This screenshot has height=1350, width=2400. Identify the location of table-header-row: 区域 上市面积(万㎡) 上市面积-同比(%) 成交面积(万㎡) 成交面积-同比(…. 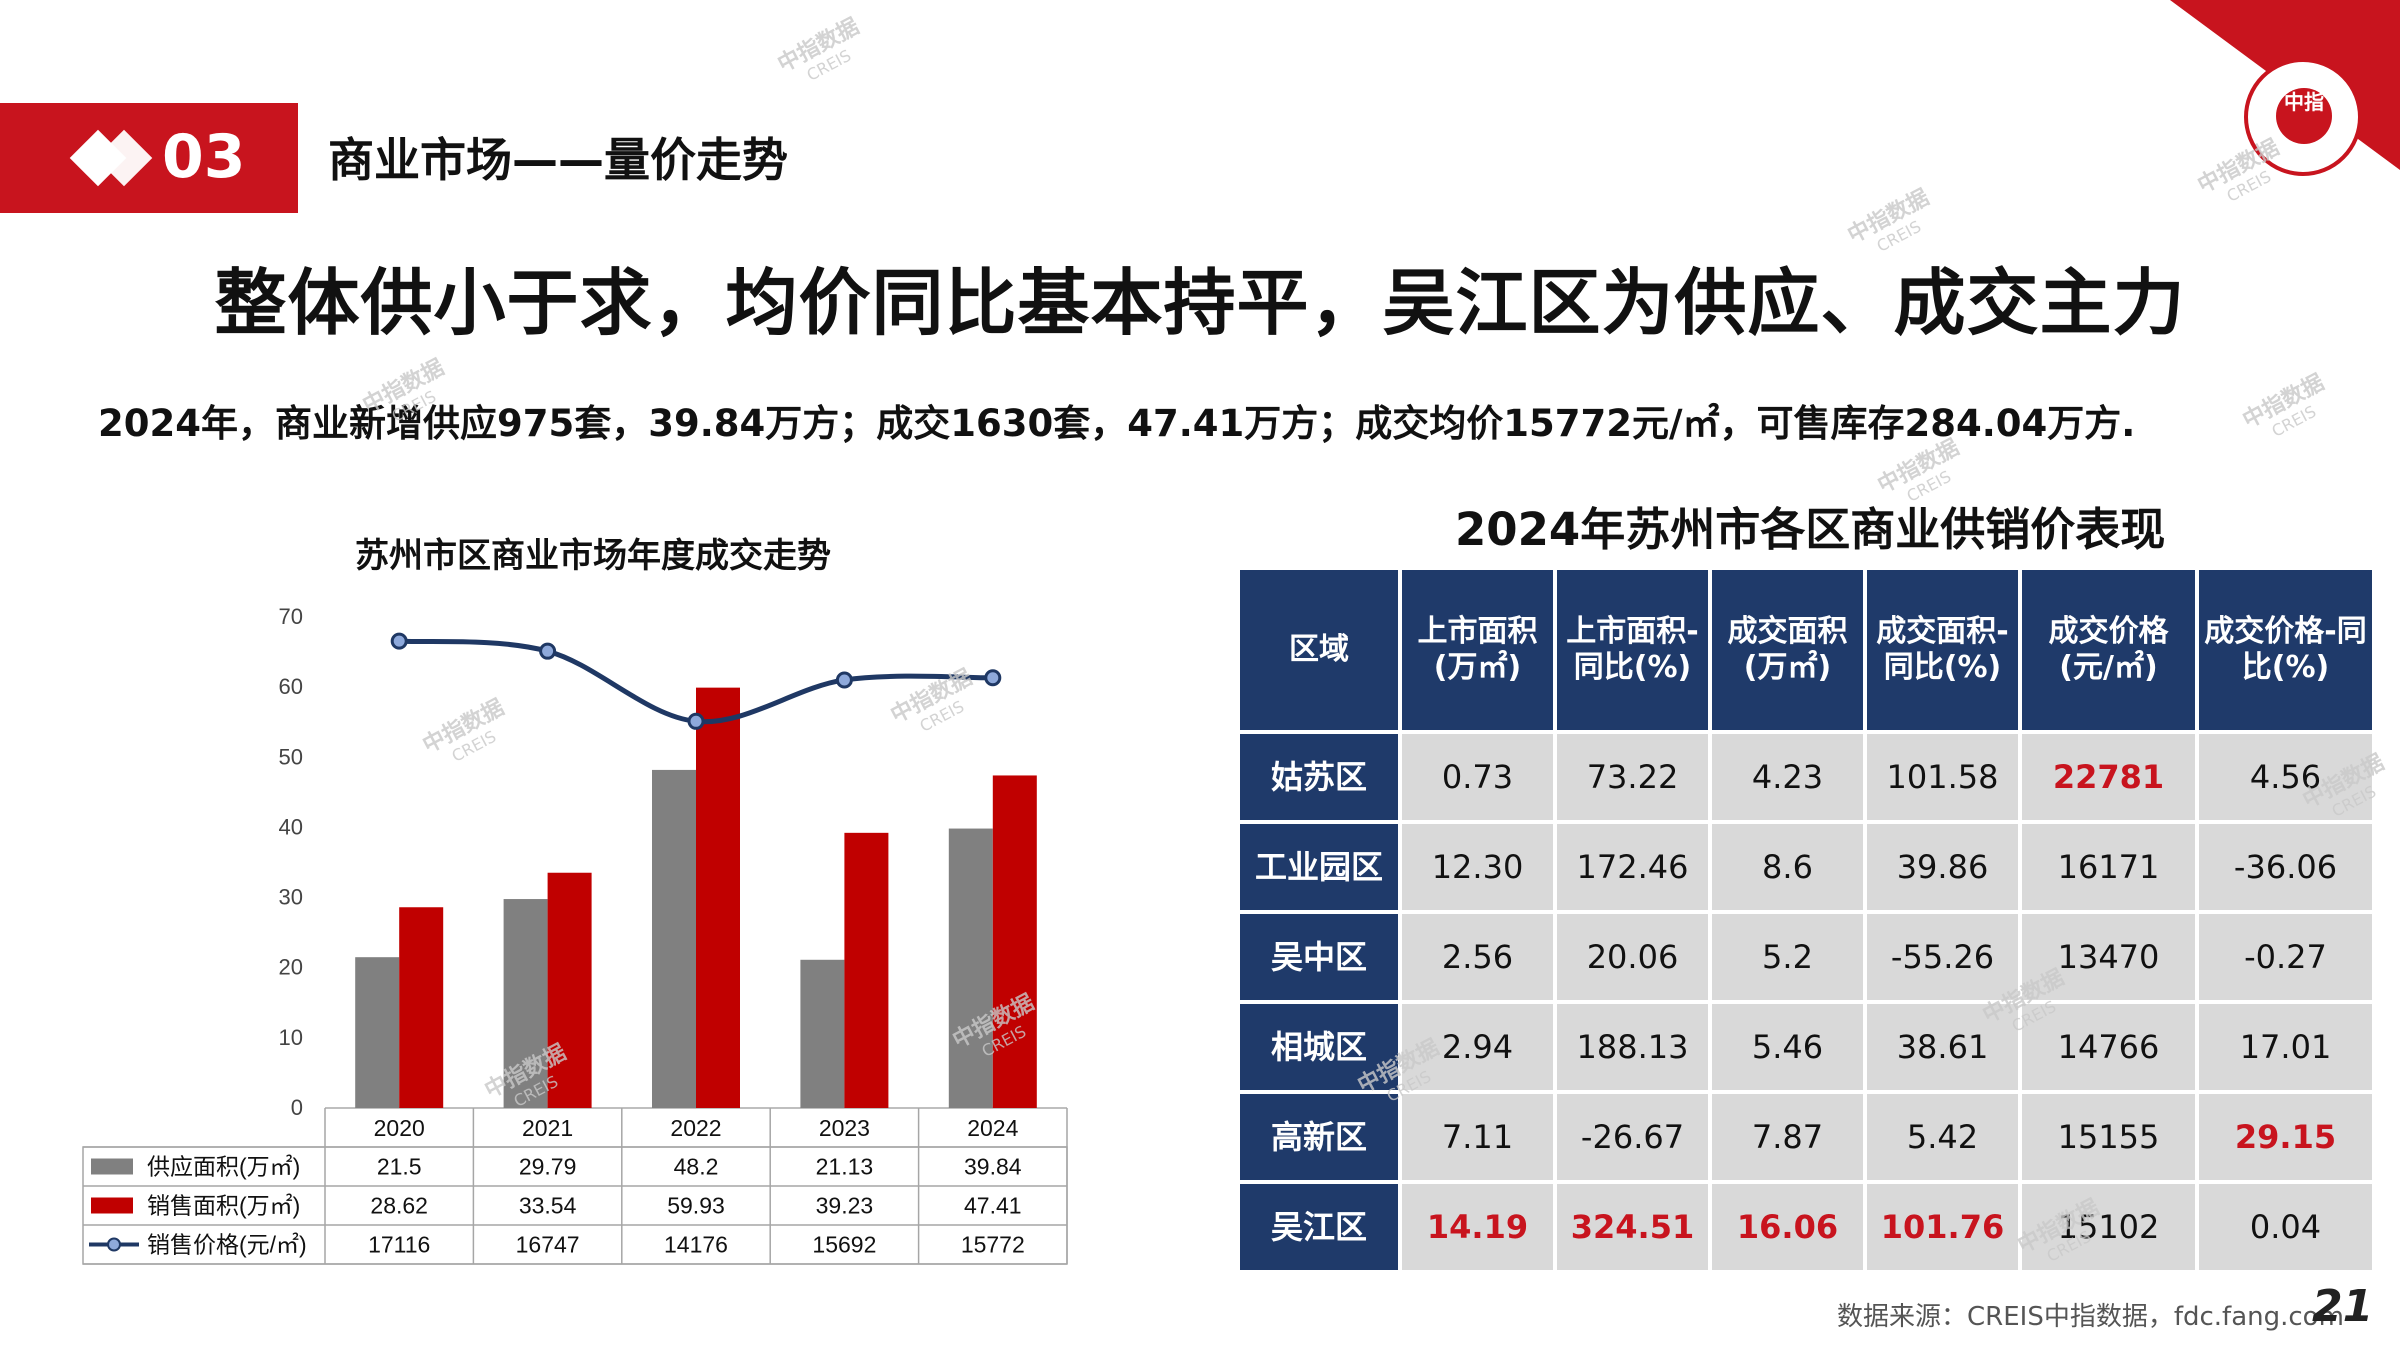
(1806, 650).